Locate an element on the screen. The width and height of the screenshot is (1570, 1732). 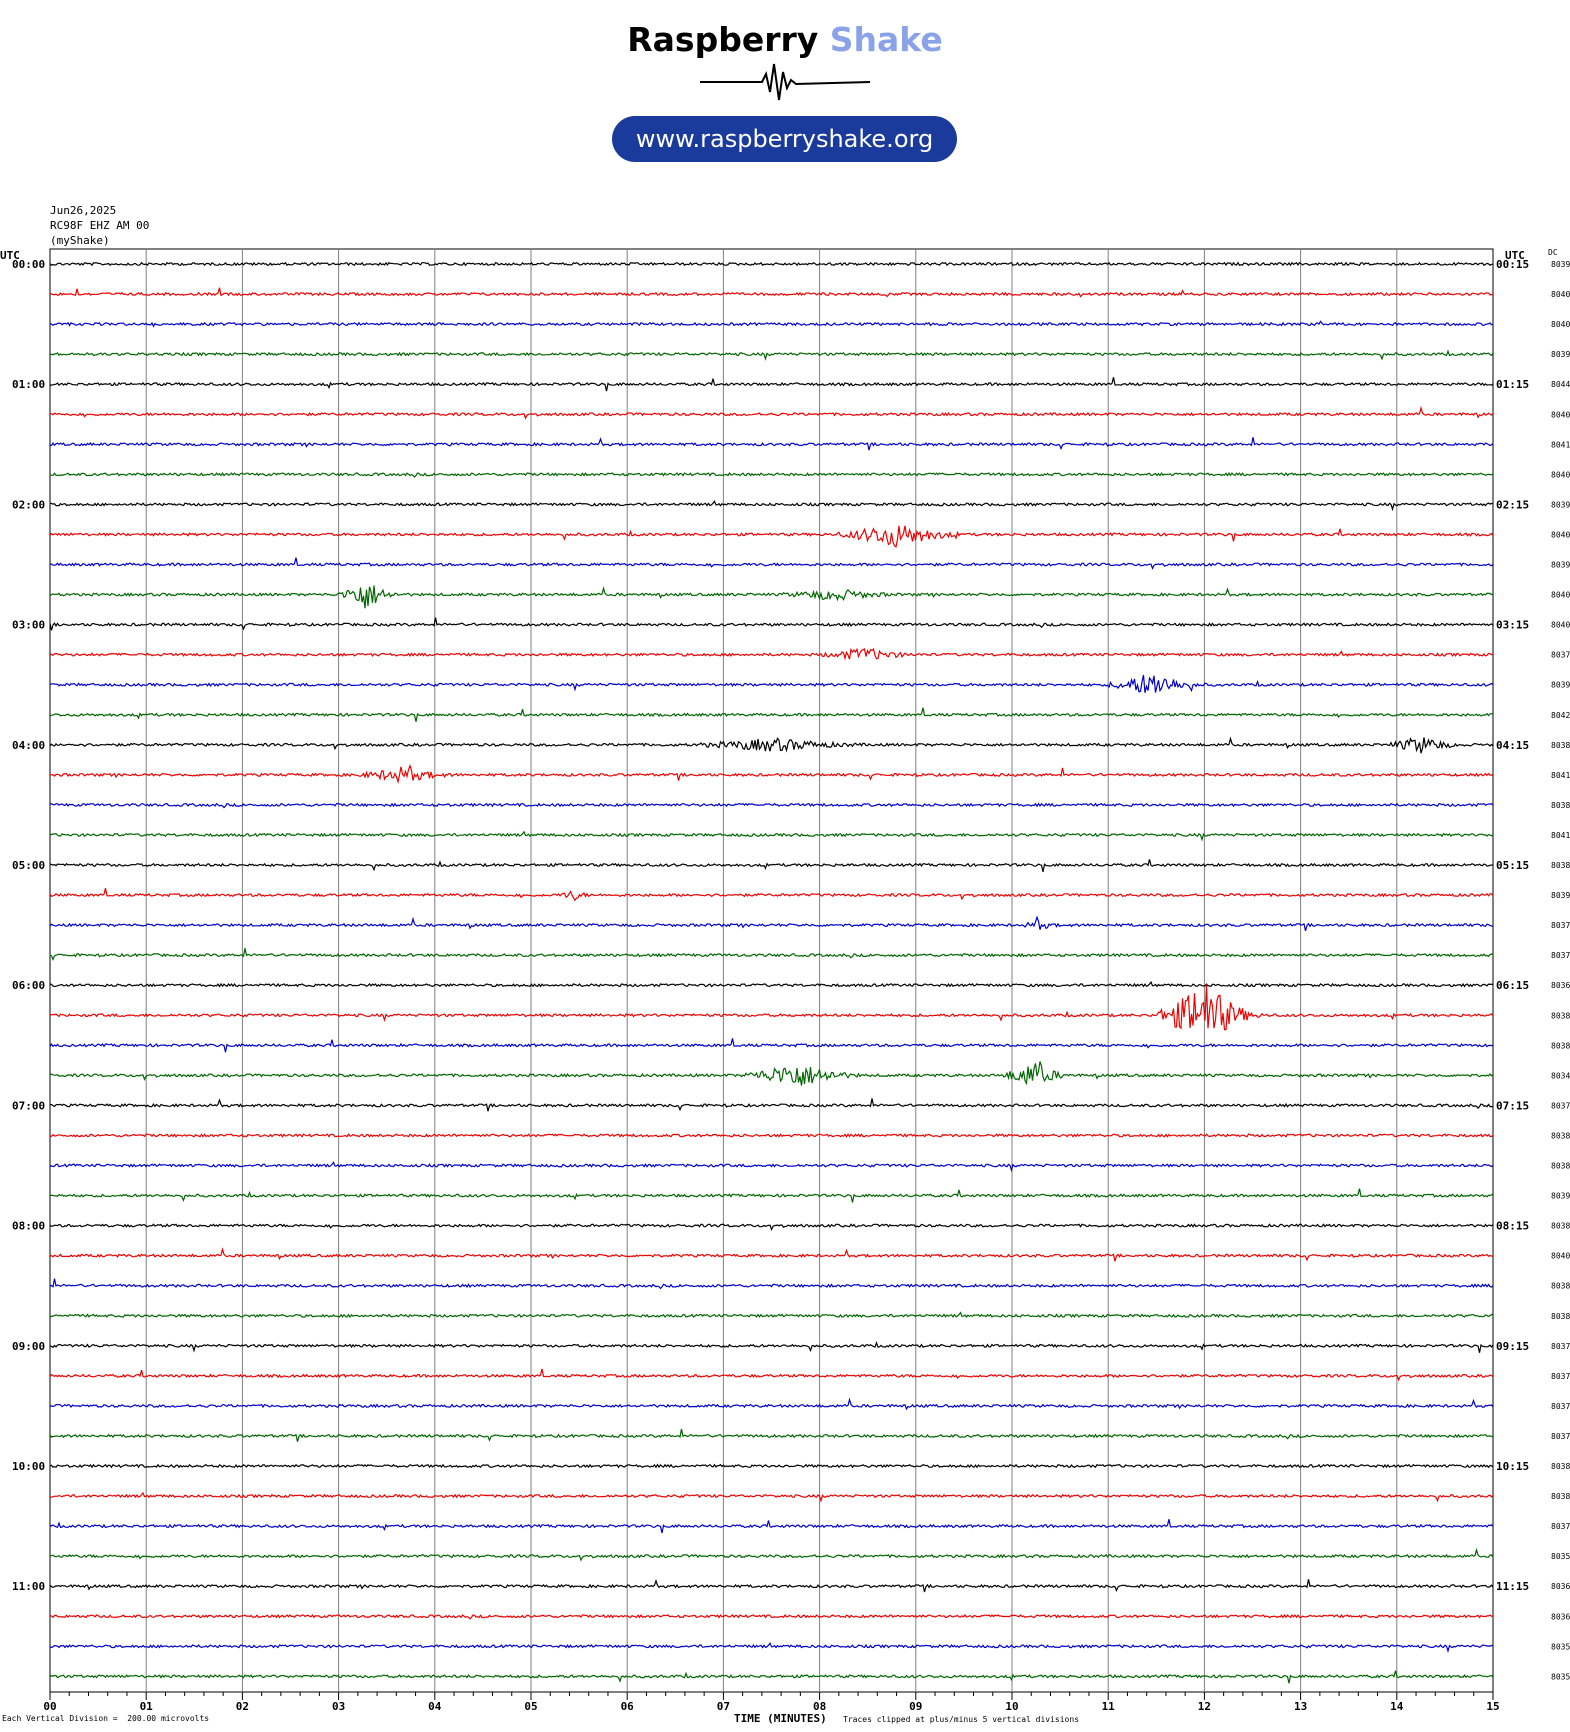
hour-label-left: 03:00 is located at coordinates (28, 625).